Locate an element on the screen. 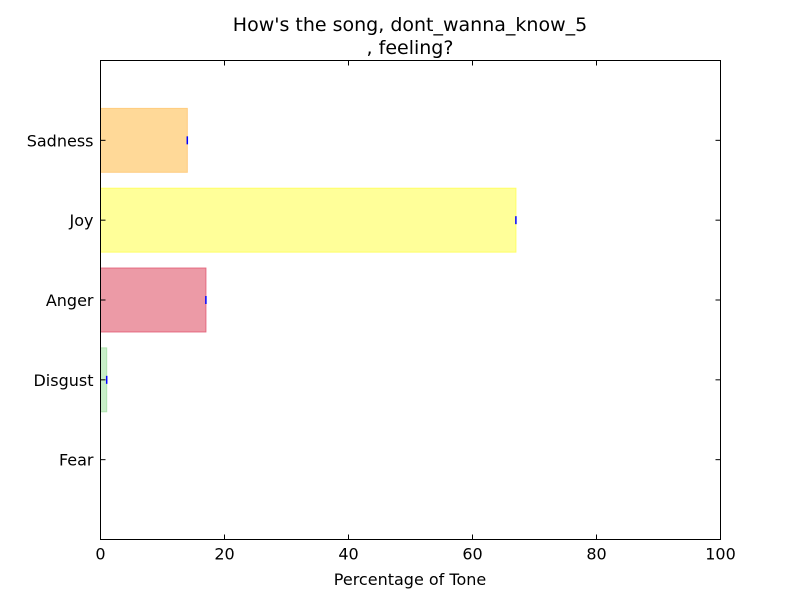 The width and height of the screenshot is (800, 604). y-tick-label-anger: Anger is located at coordinates (70, 300).